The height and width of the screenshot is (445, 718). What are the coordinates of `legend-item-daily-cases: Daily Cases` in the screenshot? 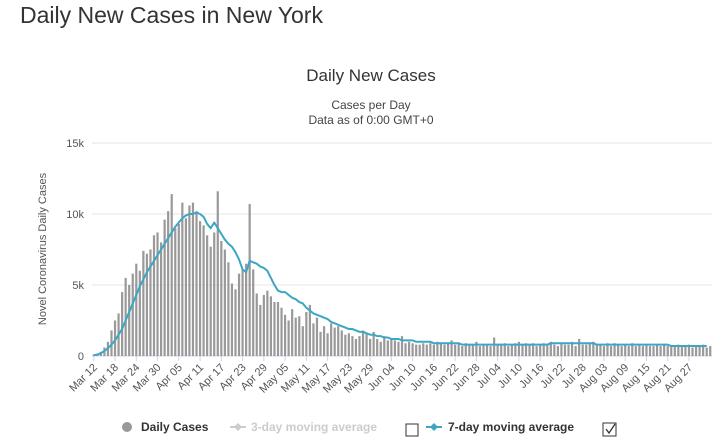 It's located at (165, 427).